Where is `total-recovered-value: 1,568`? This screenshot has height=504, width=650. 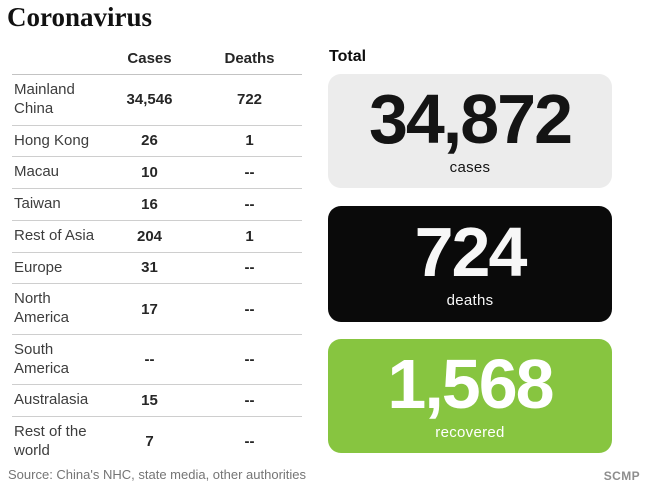 total-recovered-value: 1,568 is located at coordinates (470, 384).